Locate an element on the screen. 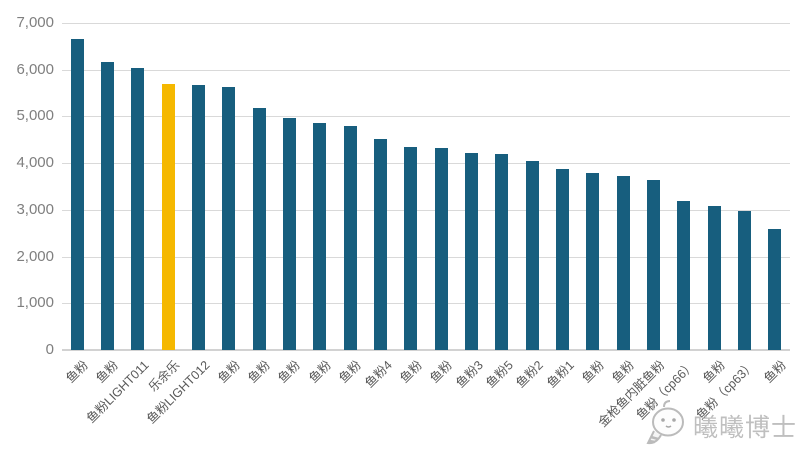 The height and width of the screenshot is (454, 800). watermark-text: 曦曦博士 is located at coordinates (745, 427).